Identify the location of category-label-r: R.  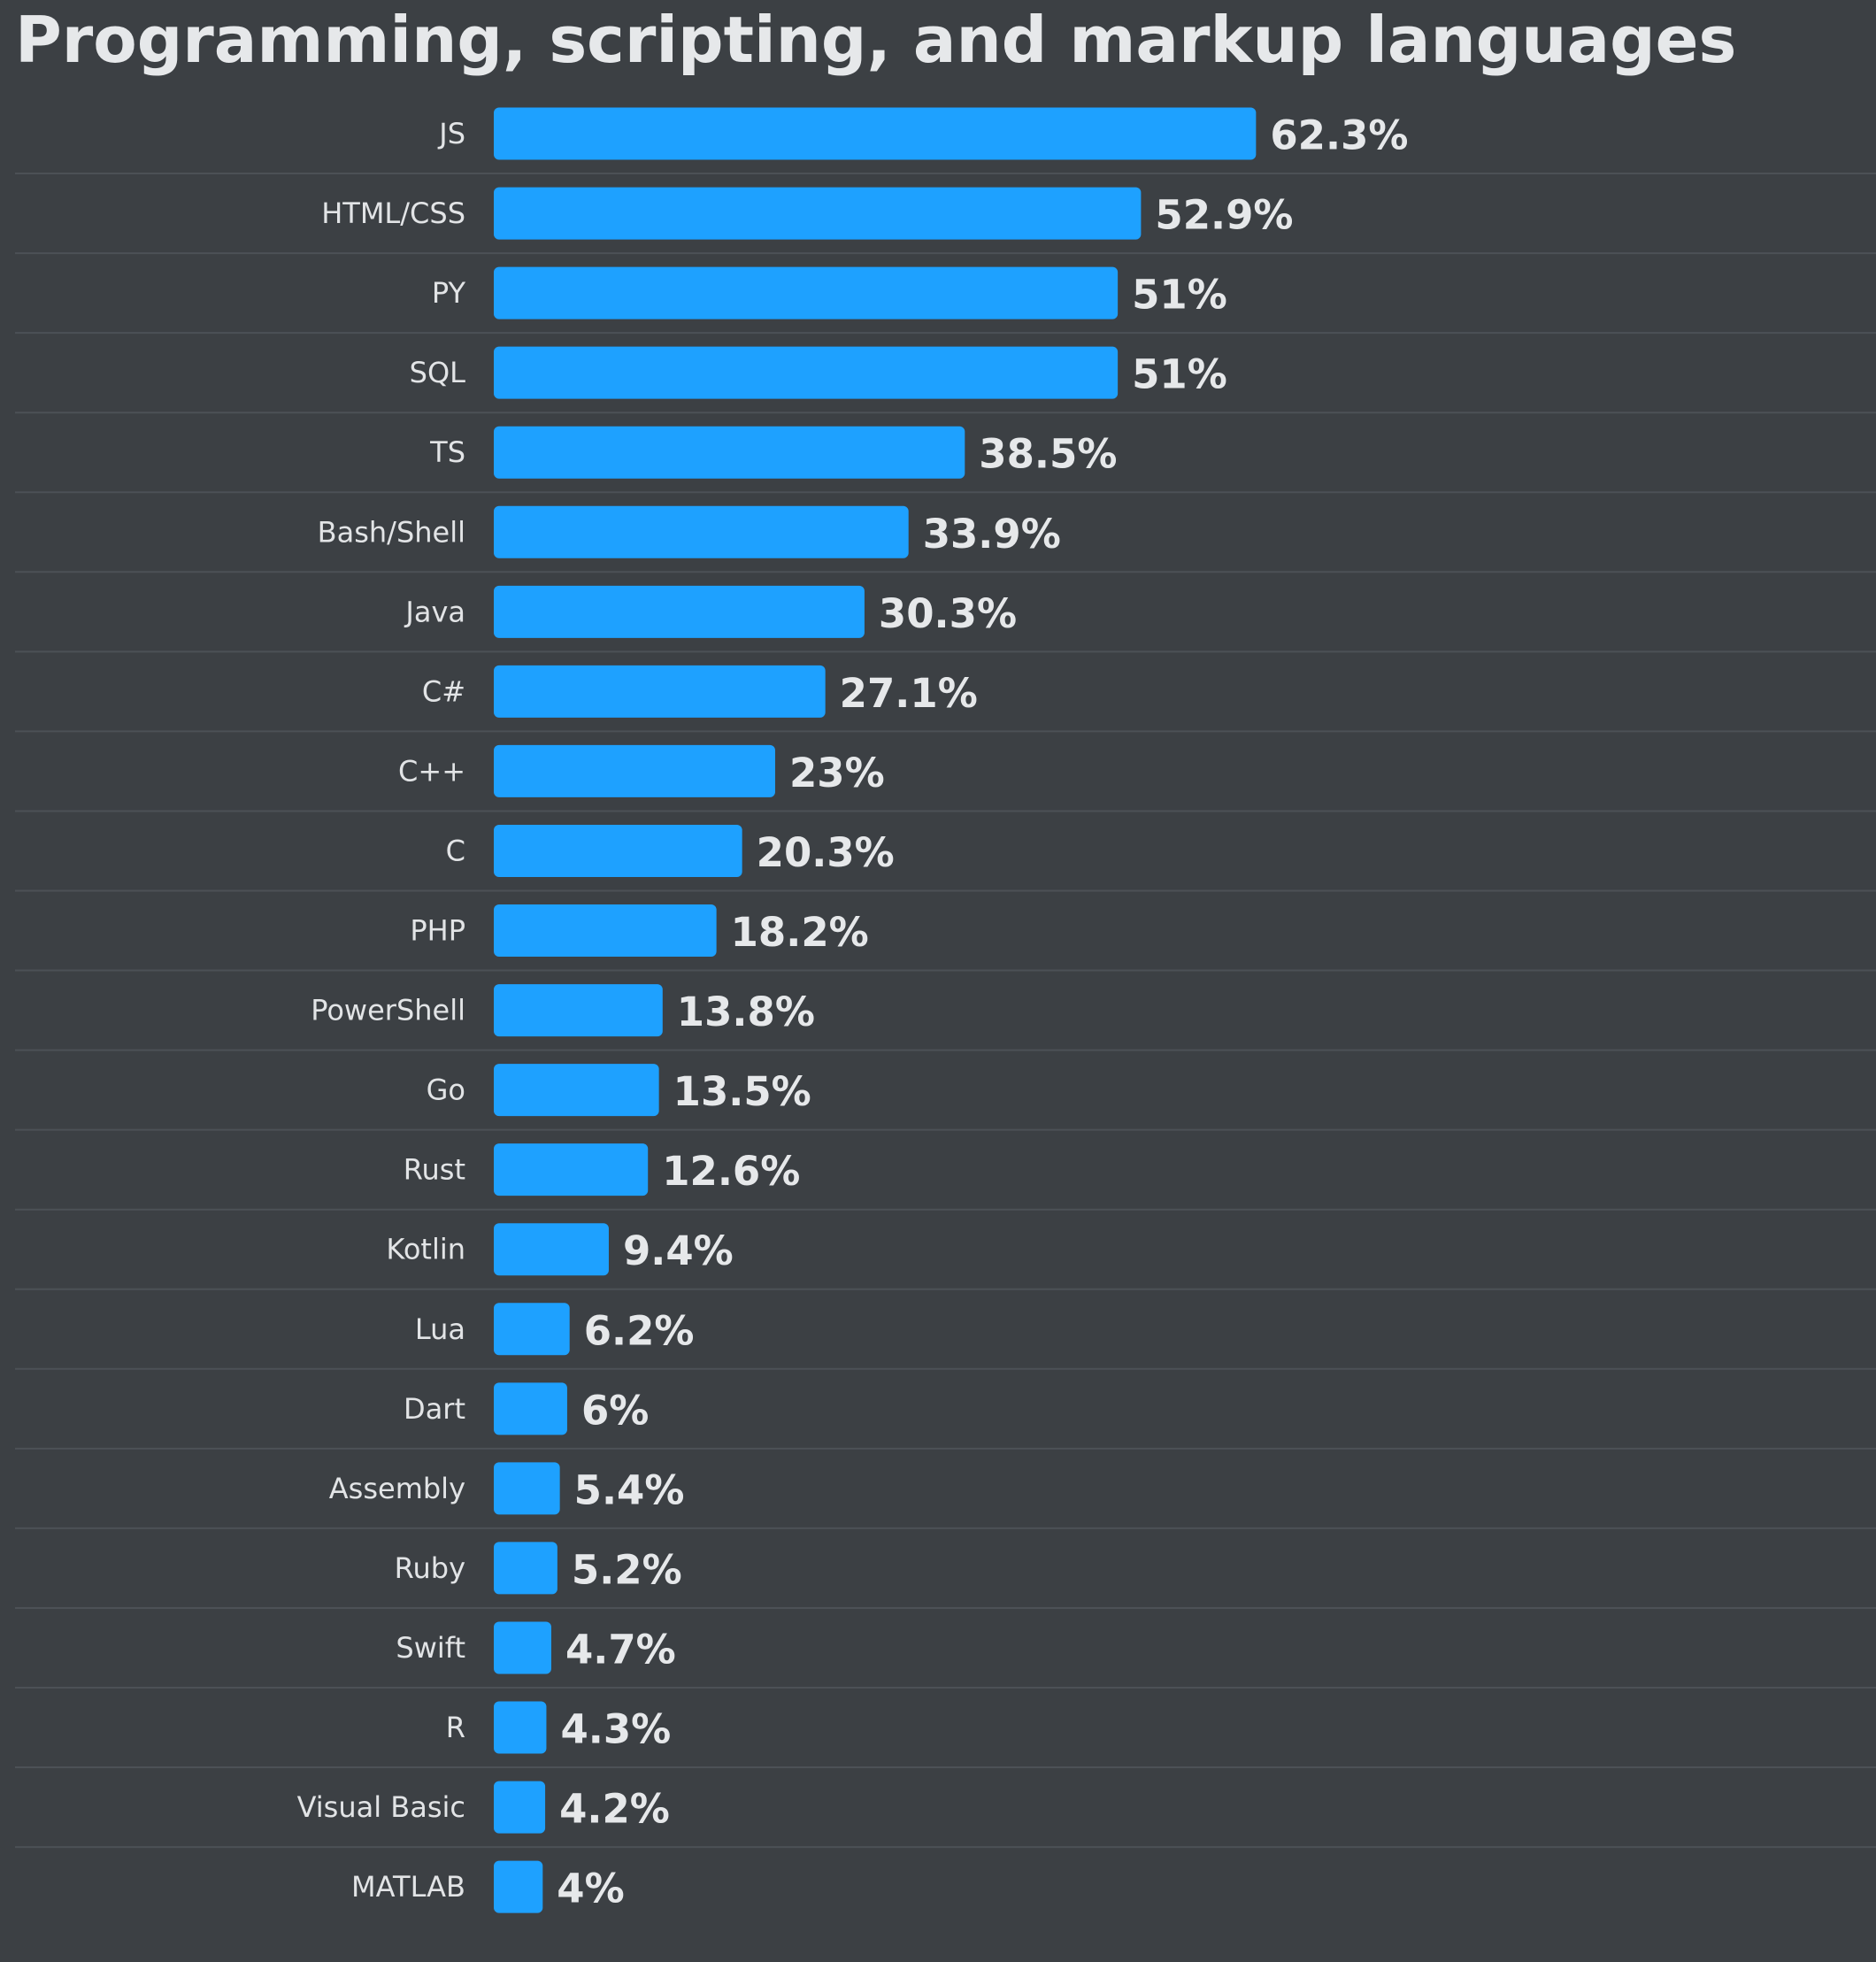
(455, 1727).